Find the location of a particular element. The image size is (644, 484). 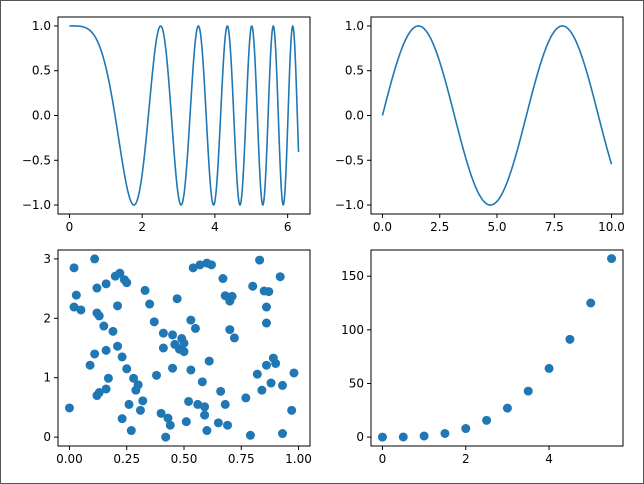

y-tick-label: 0 is located at coordinates (360, 437).